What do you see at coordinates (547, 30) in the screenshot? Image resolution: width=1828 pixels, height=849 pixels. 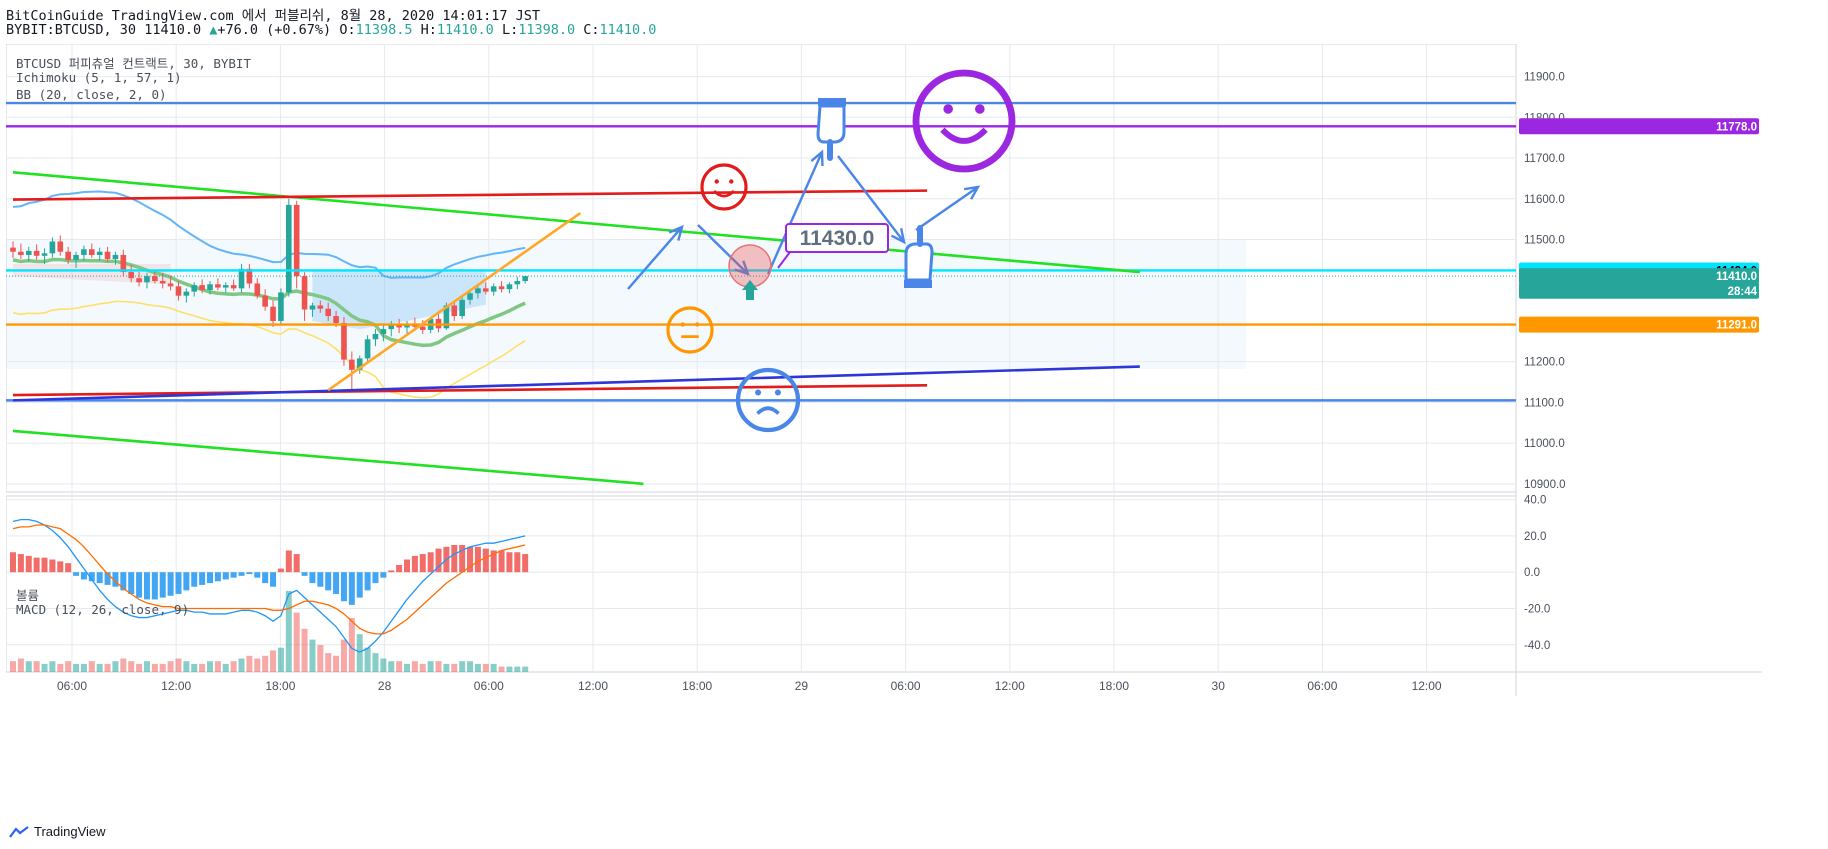 I see `low-value: 11398.0` at bounding box center [547, 30].